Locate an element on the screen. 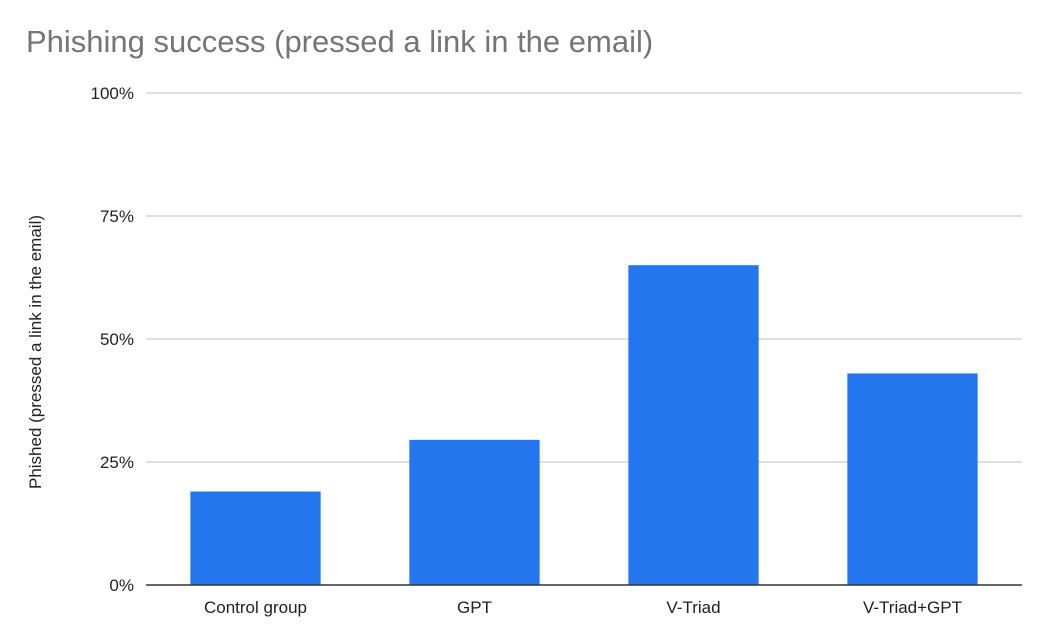  y-tick-label: 50% is located at coordinates (117, 339).